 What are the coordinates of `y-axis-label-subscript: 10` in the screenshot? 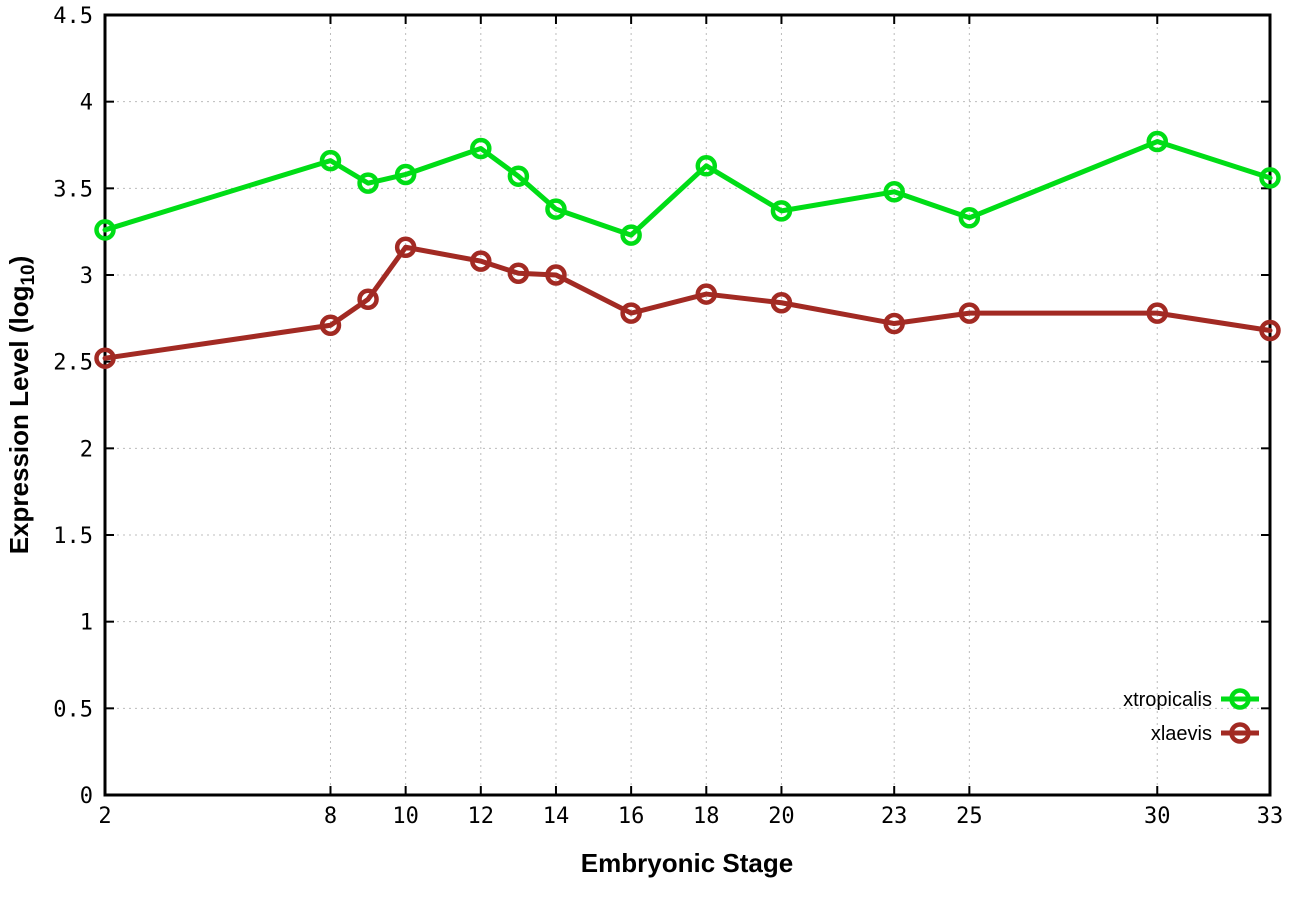 It's located at (29, 275).